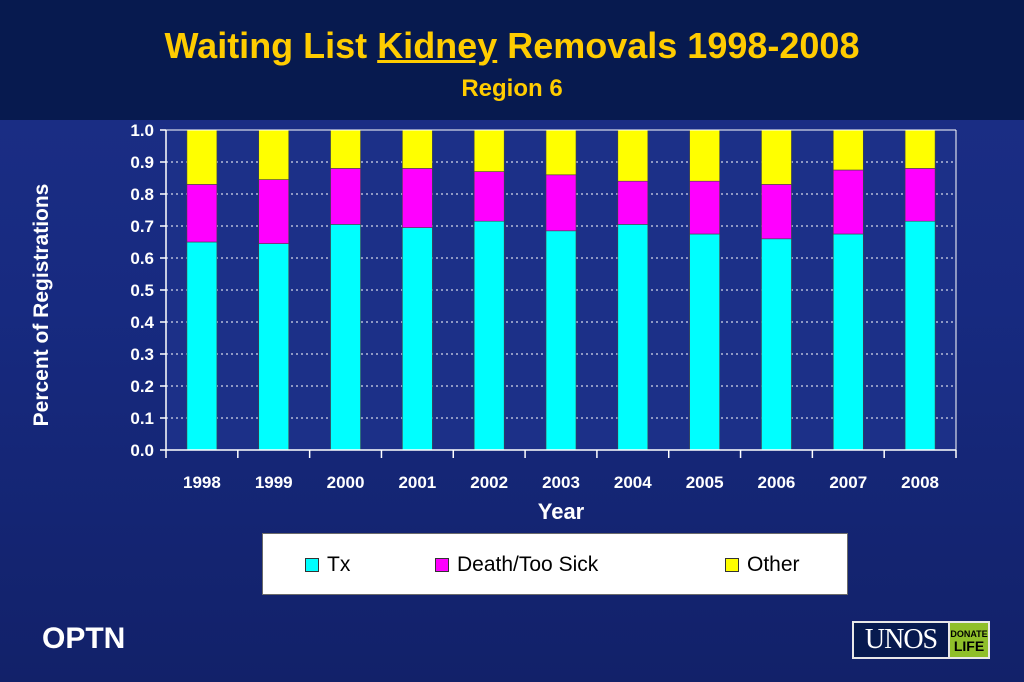 The width and height of the screenshot is (1024, 682). I want to click on bar-1998-other, so click(202, 157).